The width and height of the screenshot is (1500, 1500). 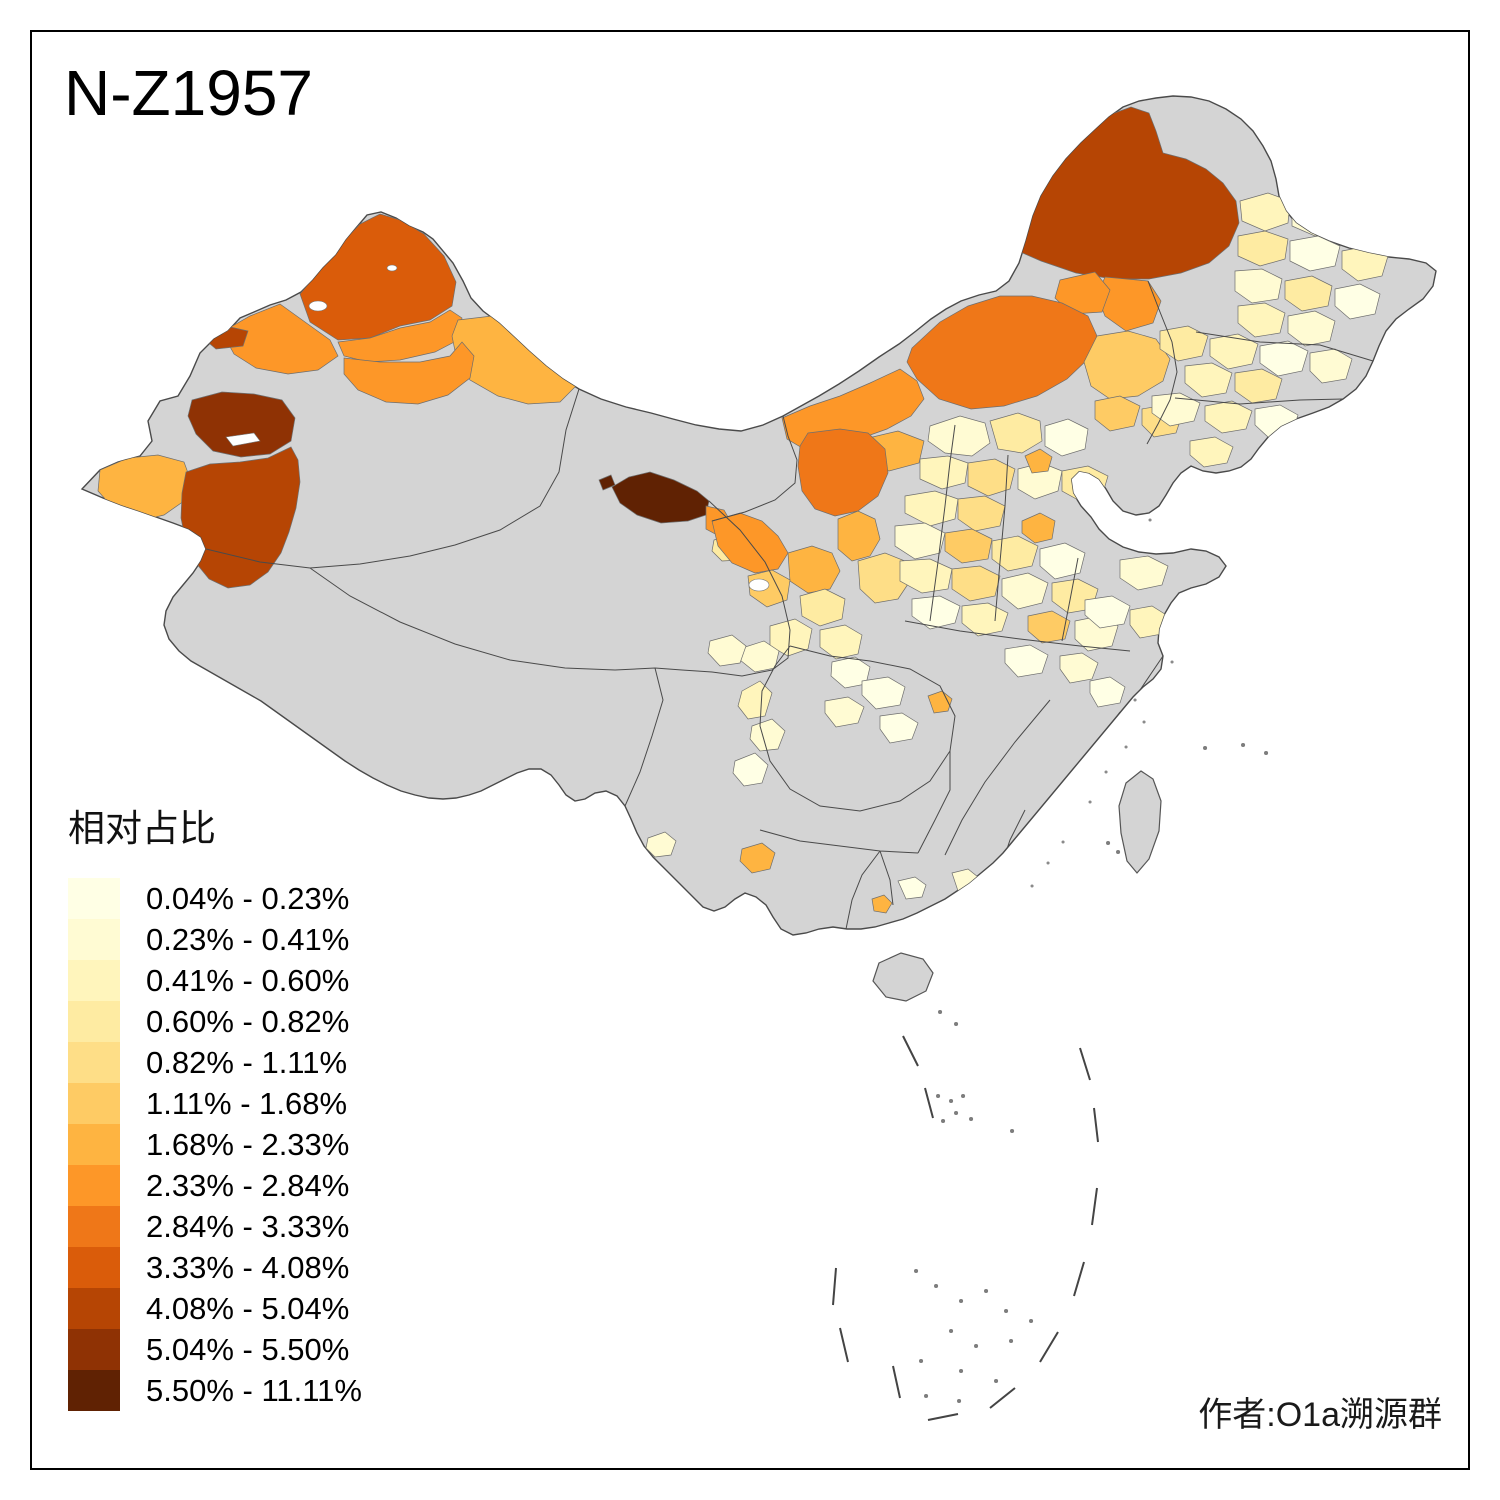 What do you see at coordinates (248, 1144) in the screenshot?
I see `legend-label: 1.68% - 2.33%` at bounding box center [248, 1144].